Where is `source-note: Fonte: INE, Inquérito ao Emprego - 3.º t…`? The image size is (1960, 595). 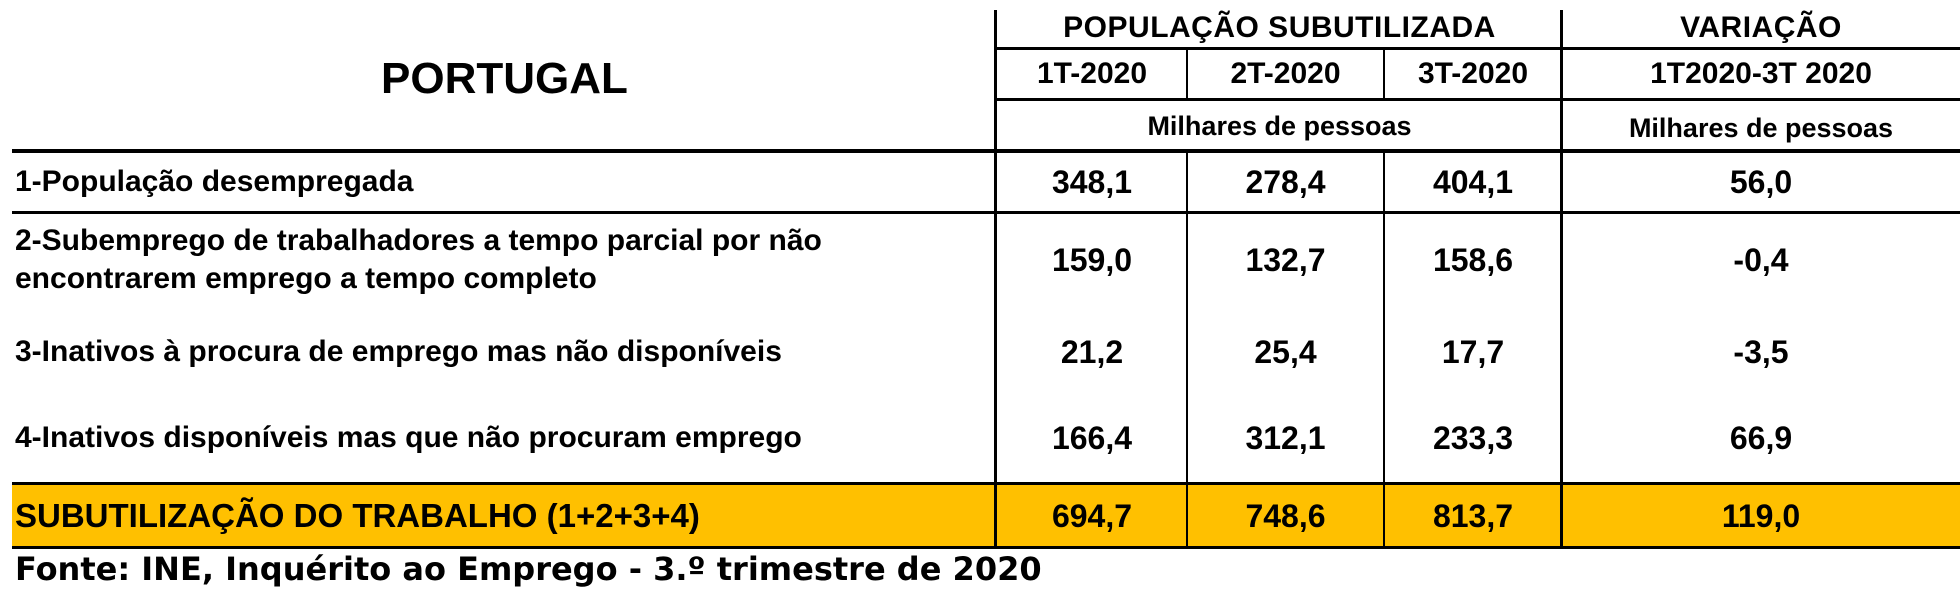 source-note: Fonte: INE, Inquérito ao Emprego - 3.º t… is located at coordinates (528, 569).